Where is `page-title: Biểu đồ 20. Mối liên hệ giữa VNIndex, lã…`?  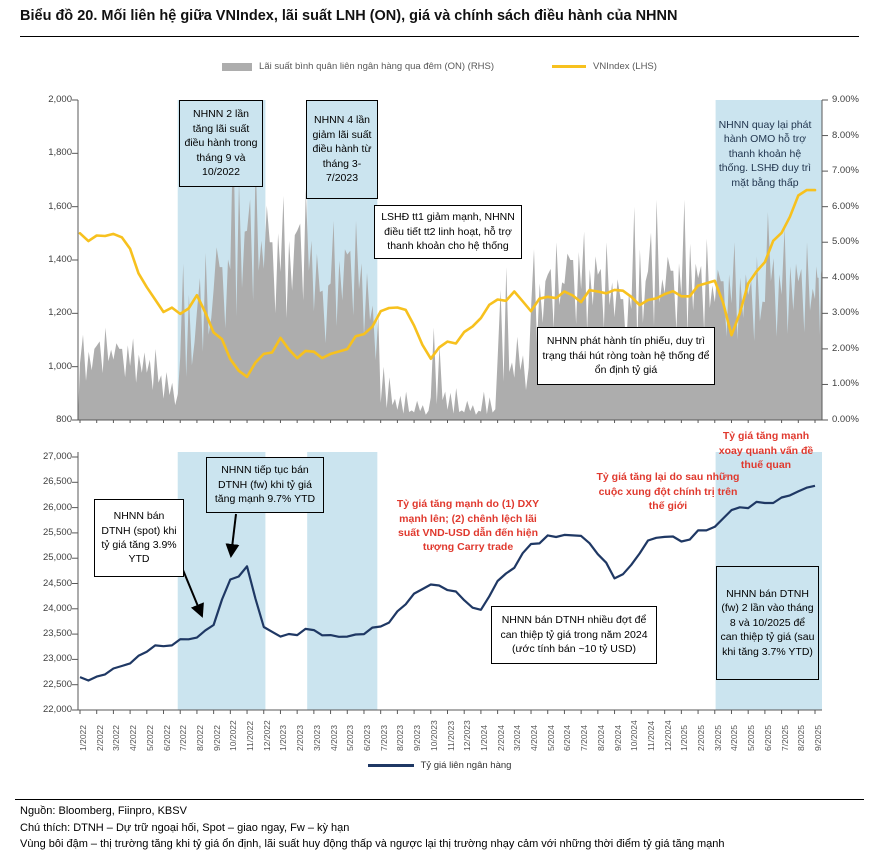 page-title: Biểu đồ 20. Mối liên hệ giữa VNIndex, lã… is located at coordinates (349, 16).